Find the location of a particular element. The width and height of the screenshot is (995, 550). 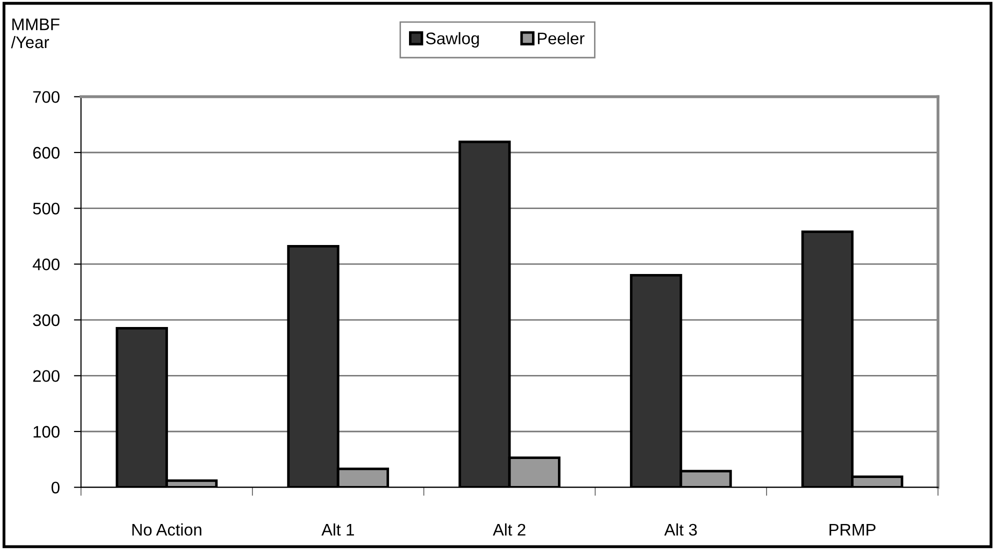

x-tick-label: PRMP is located at coordinates (853, 530).